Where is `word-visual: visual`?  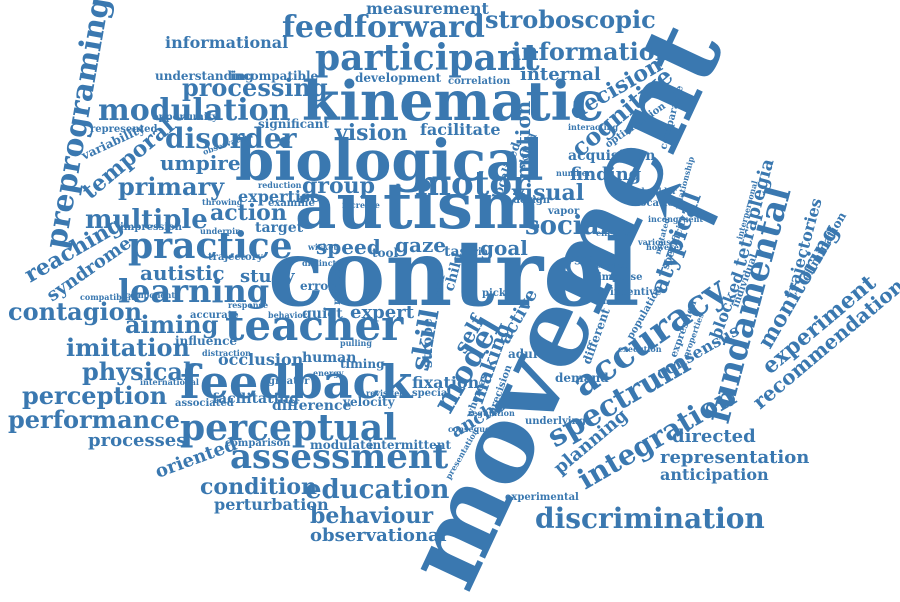 word-visual: visual is located at coordinates (547, 193).